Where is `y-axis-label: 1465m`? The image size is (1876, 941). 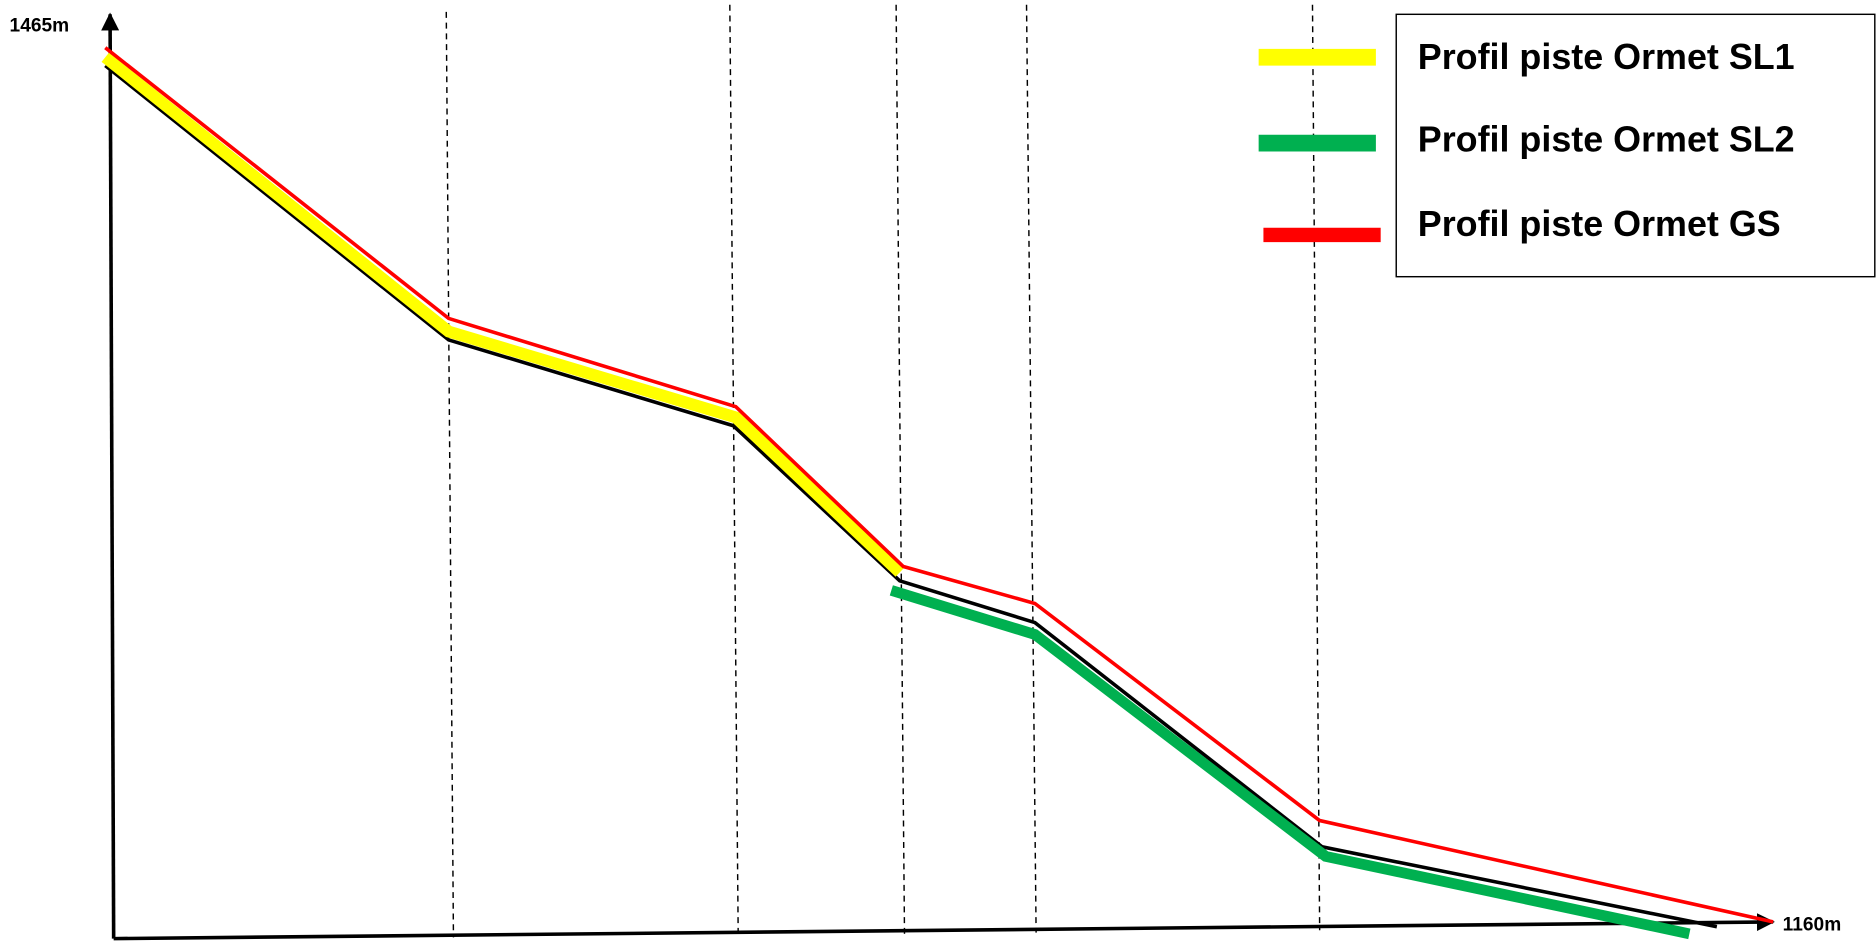
y-axis-label: 1465m is located at coordinates (40, 25).